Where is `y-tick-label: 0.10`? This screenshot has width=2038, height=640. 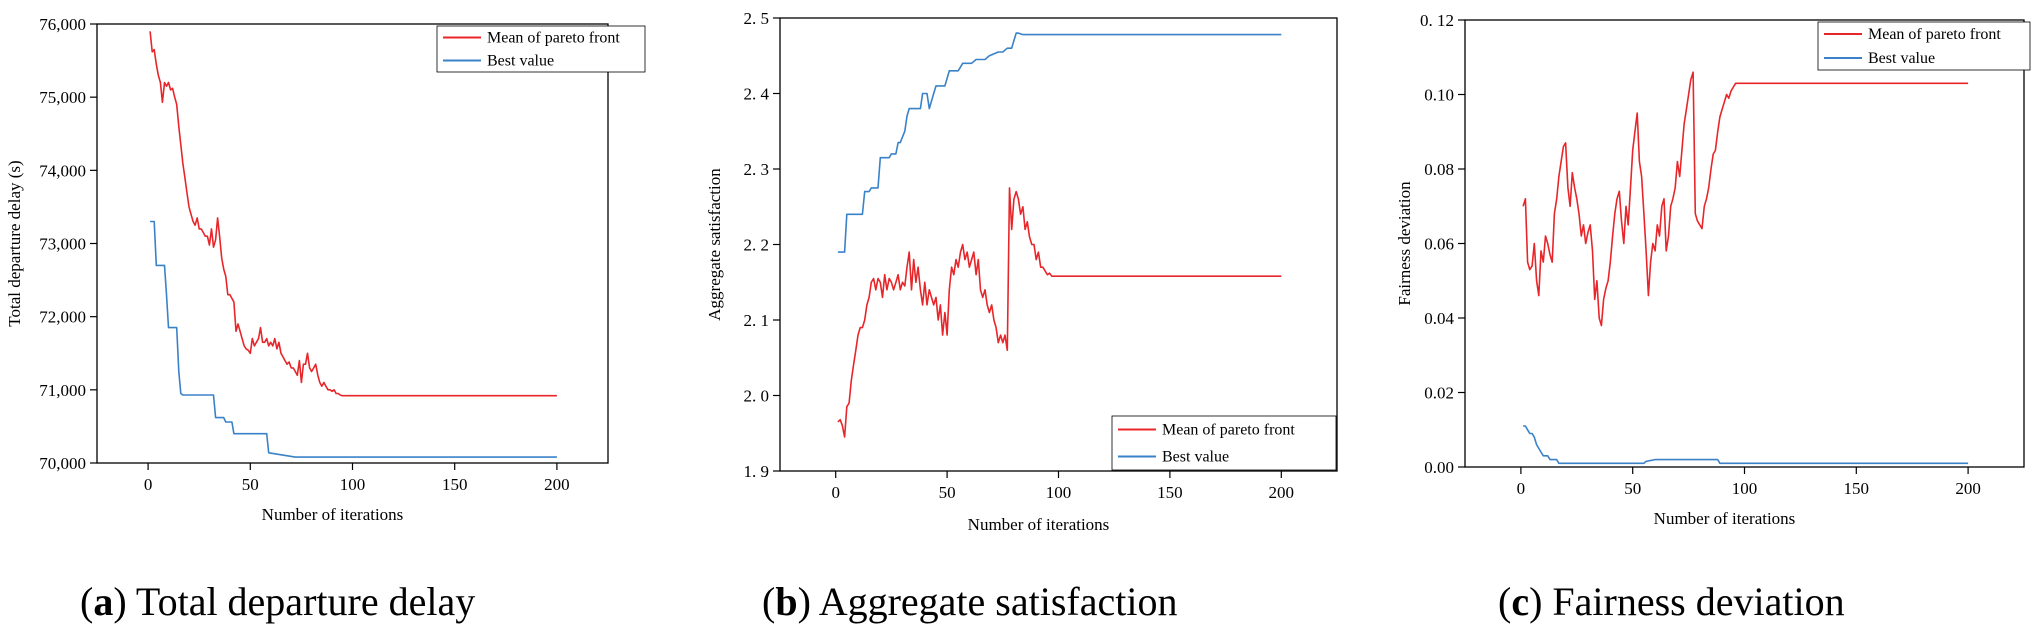
y-tick-label: 0.10 is located at coordinates (1439, 95).